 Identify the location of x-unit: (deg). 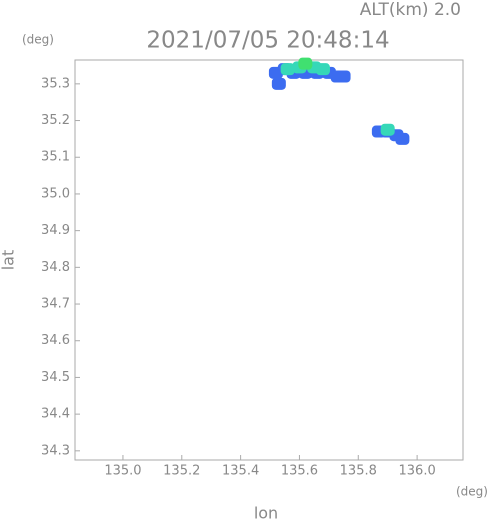
(472, 492).